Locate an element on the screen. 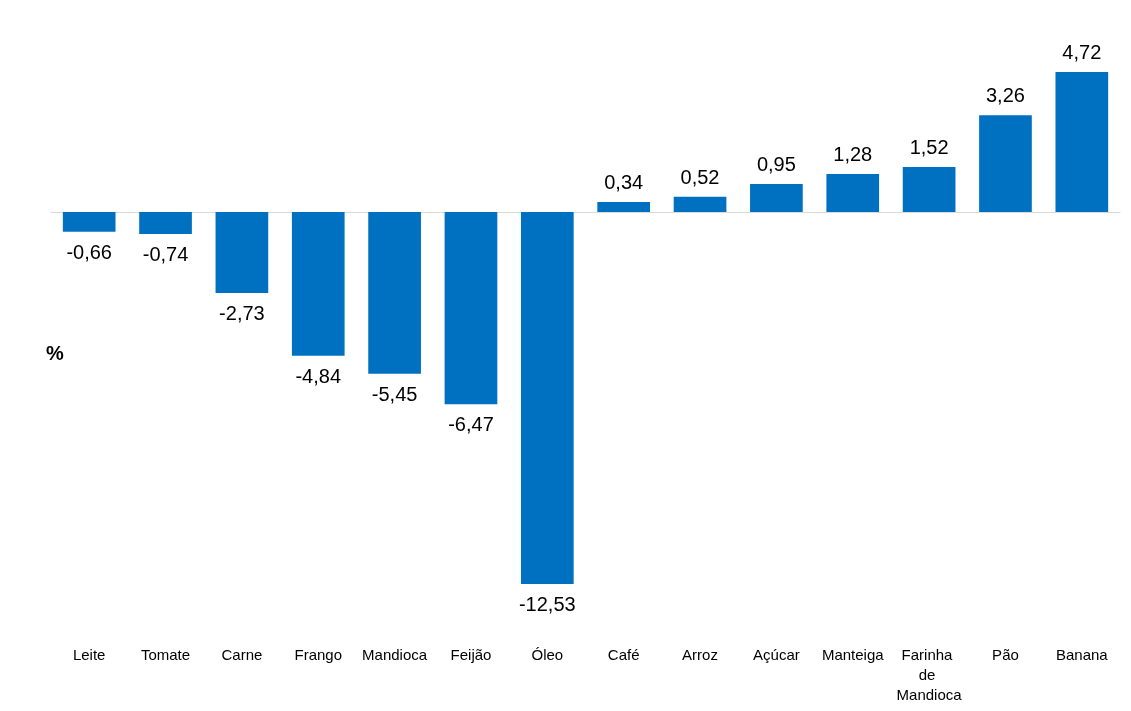 The height and width of the screenshot is (711, 1131). x-tick-label: Óleo is located at coordinates (547, 654).